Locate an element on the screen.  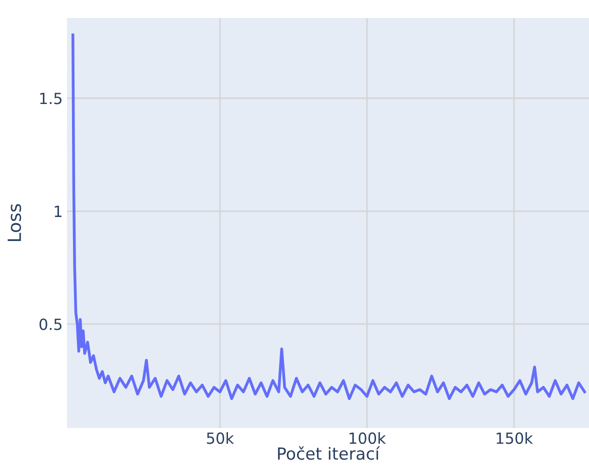
y-tick-label: 1 is located at coordinates (58, 211).